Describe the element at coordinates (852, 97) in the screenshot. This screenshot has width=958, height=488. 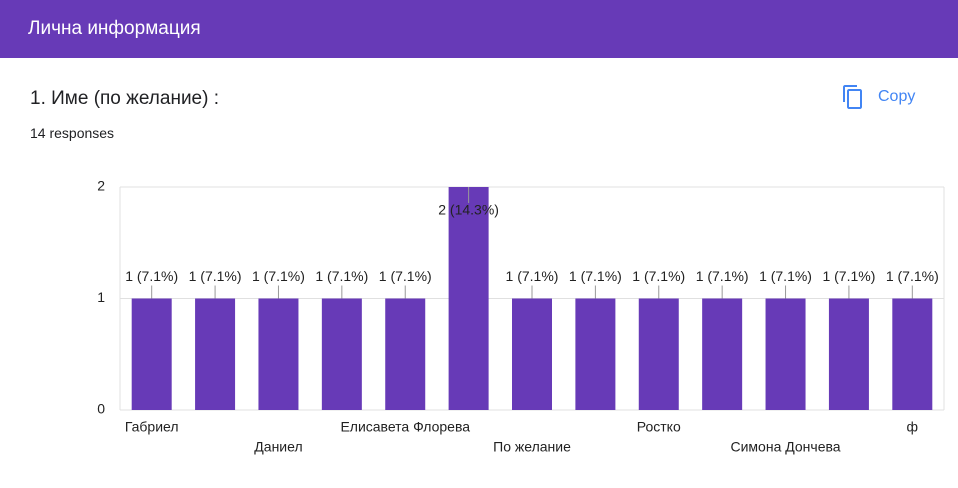
I see `copy-icon` at that location.